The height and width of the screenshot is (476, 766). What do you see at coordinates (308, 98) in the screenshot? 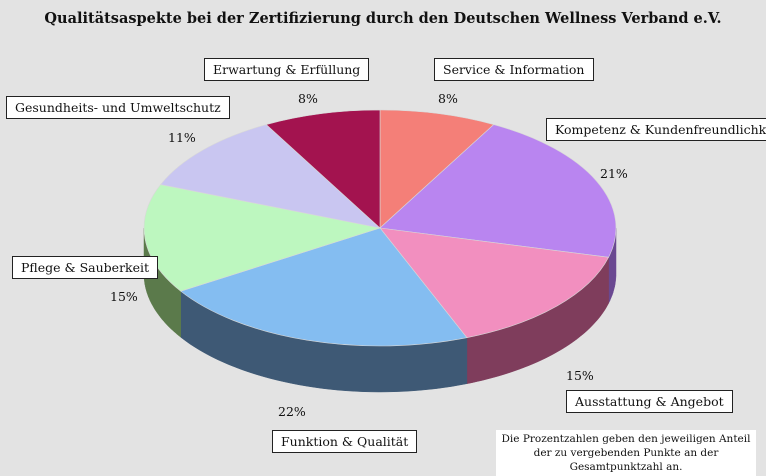
I see `pct-erwartung-erfuellung: 8%` at bounding box center [308, 98].